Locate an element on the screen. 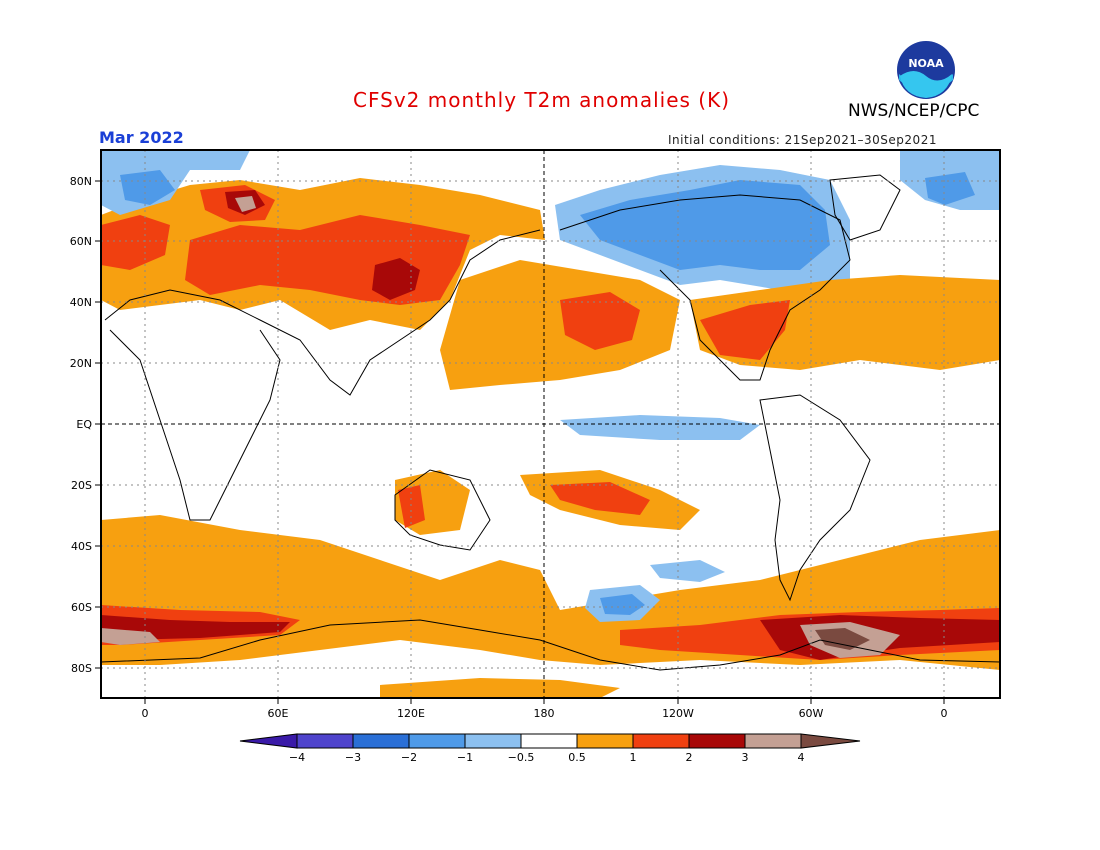  lat-axis: 80N 60N 40N 20N EQ 20S 40S 60S 80S is located at coordinates (85, 425).